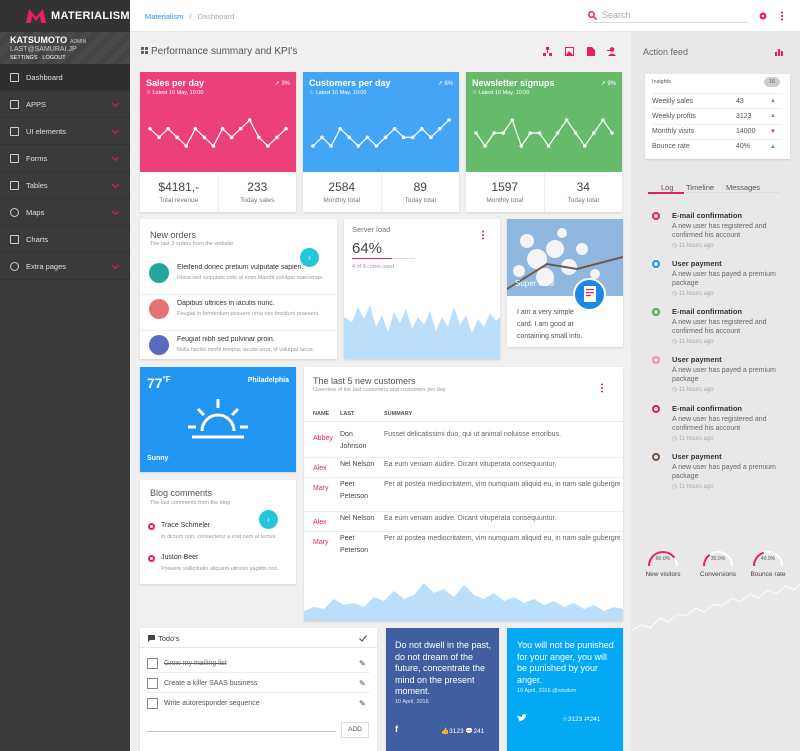  I want to click on server-title: Server load, so click(371, 229).